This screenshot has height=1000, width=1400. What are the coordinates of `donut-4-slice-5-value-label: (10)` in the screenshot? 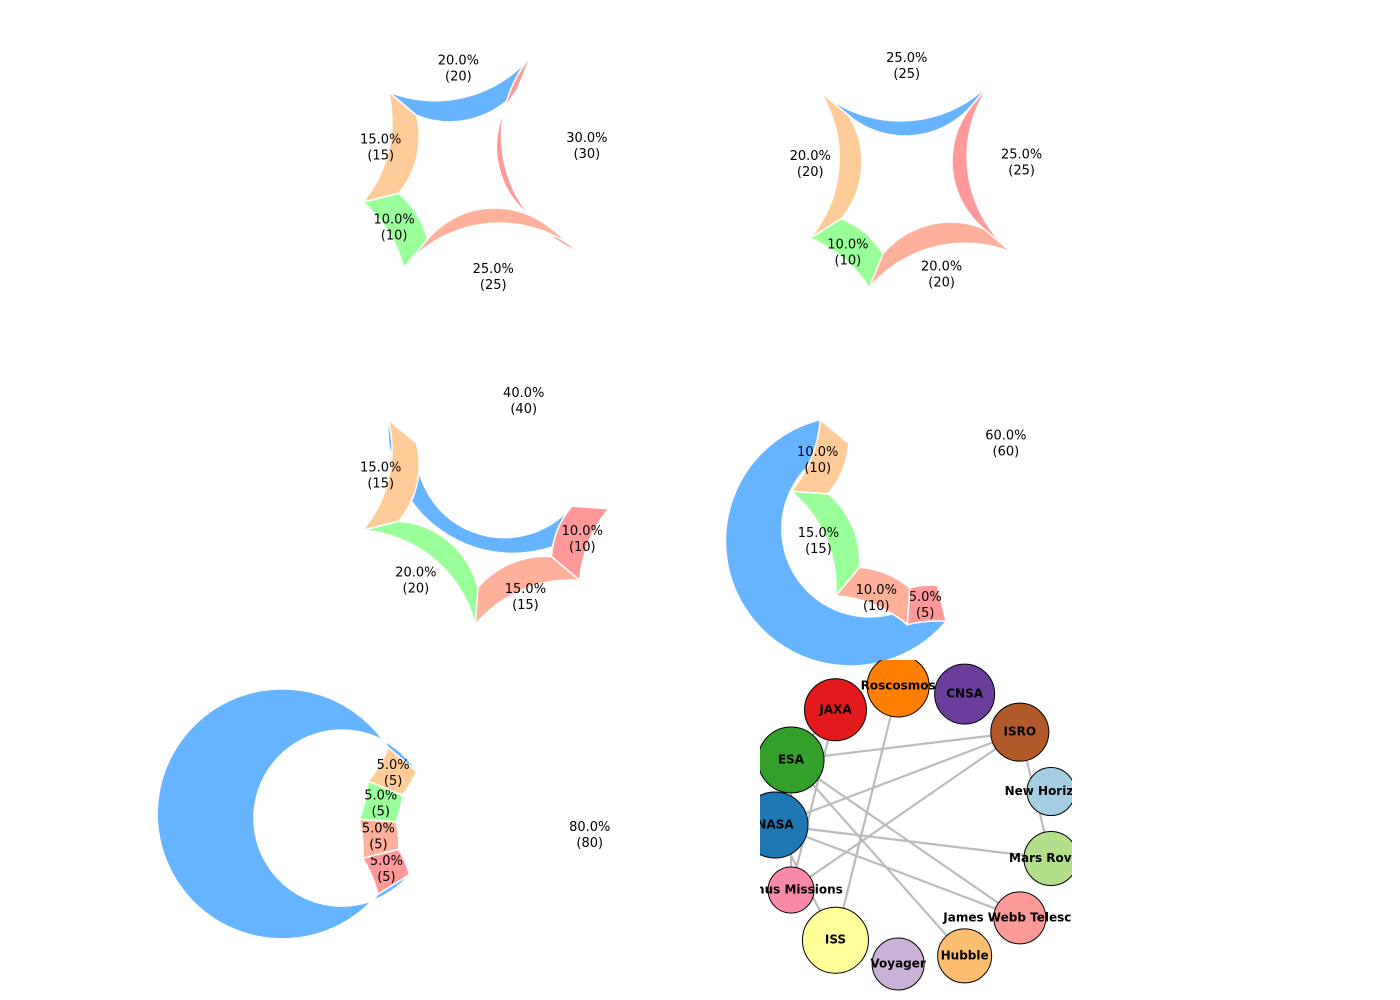 It's located at (817, 468).